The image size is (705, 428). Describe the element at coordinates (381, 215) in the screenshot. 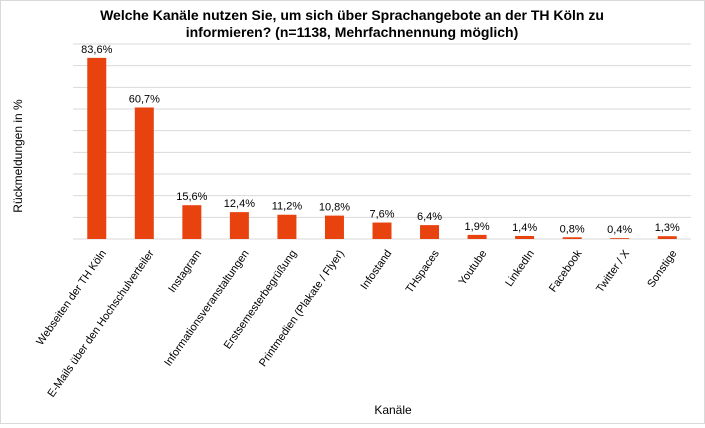

I see `data-label: 7,6%` at that location.